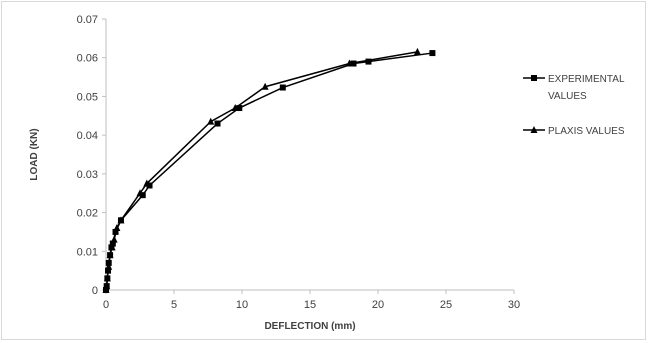 The image size is (649, 343). I want to click on legend-label-plaxis: PLAXIS VALUES, so click(586, 131).